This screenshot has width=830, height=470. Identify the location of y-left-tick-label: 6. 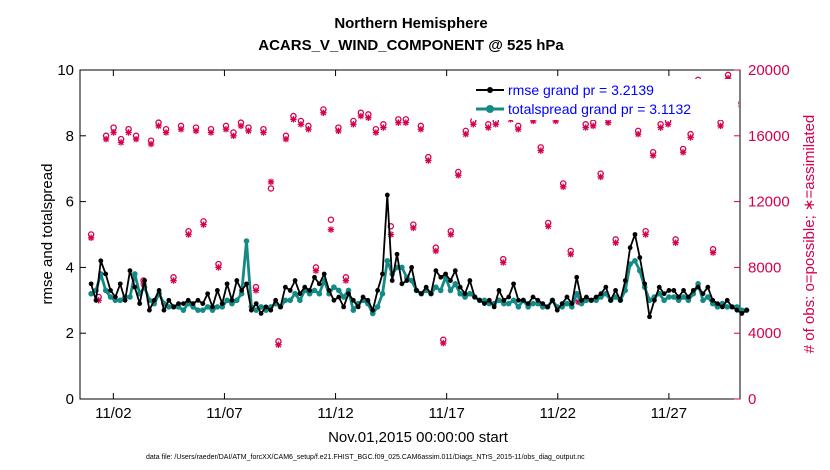
(70, 202).